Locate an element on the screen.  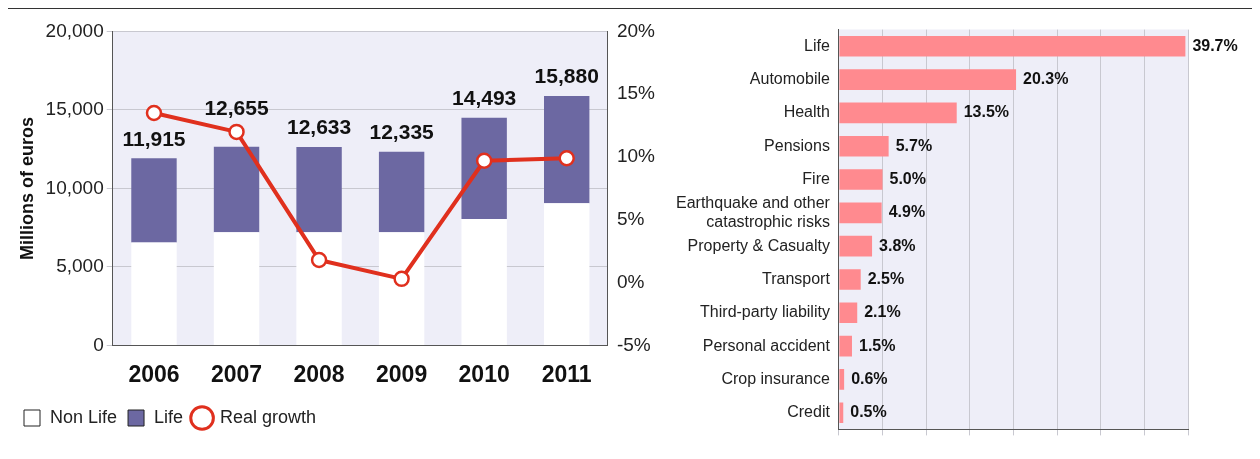
y2-tick-label: -5% is located at coordinates (633, 344).